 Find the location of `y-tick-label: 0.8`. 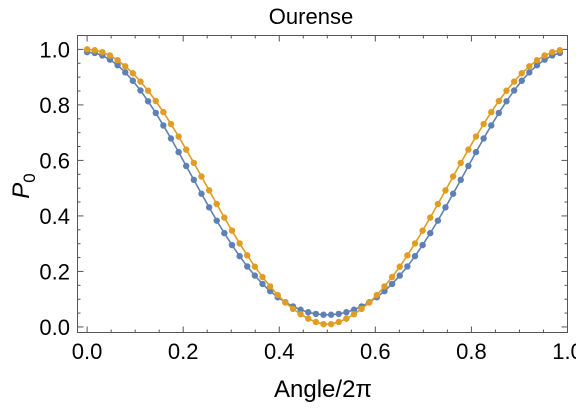

y-tick-label: 0.8 is located at coordinates (54, 105).